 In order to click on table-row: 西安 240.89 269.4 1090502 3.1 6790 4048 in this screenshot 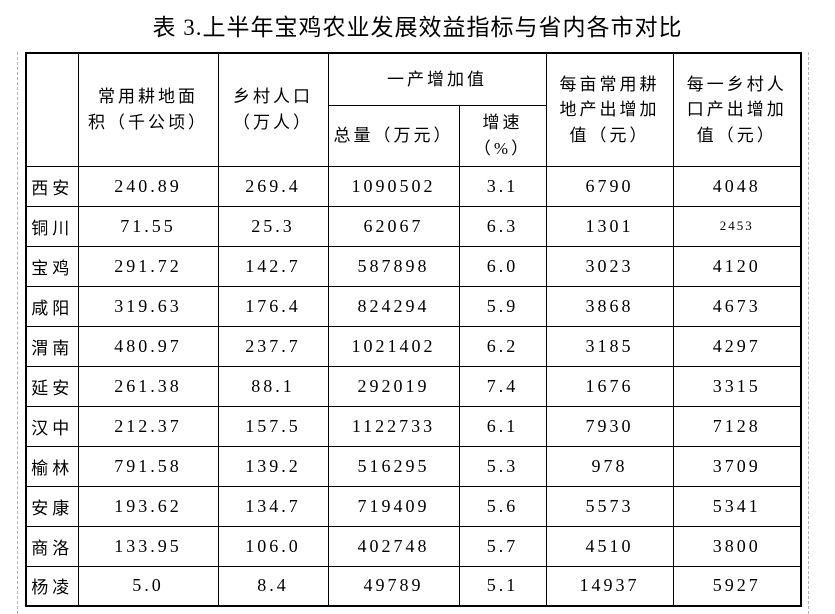, I will do `click(413, 186)`.